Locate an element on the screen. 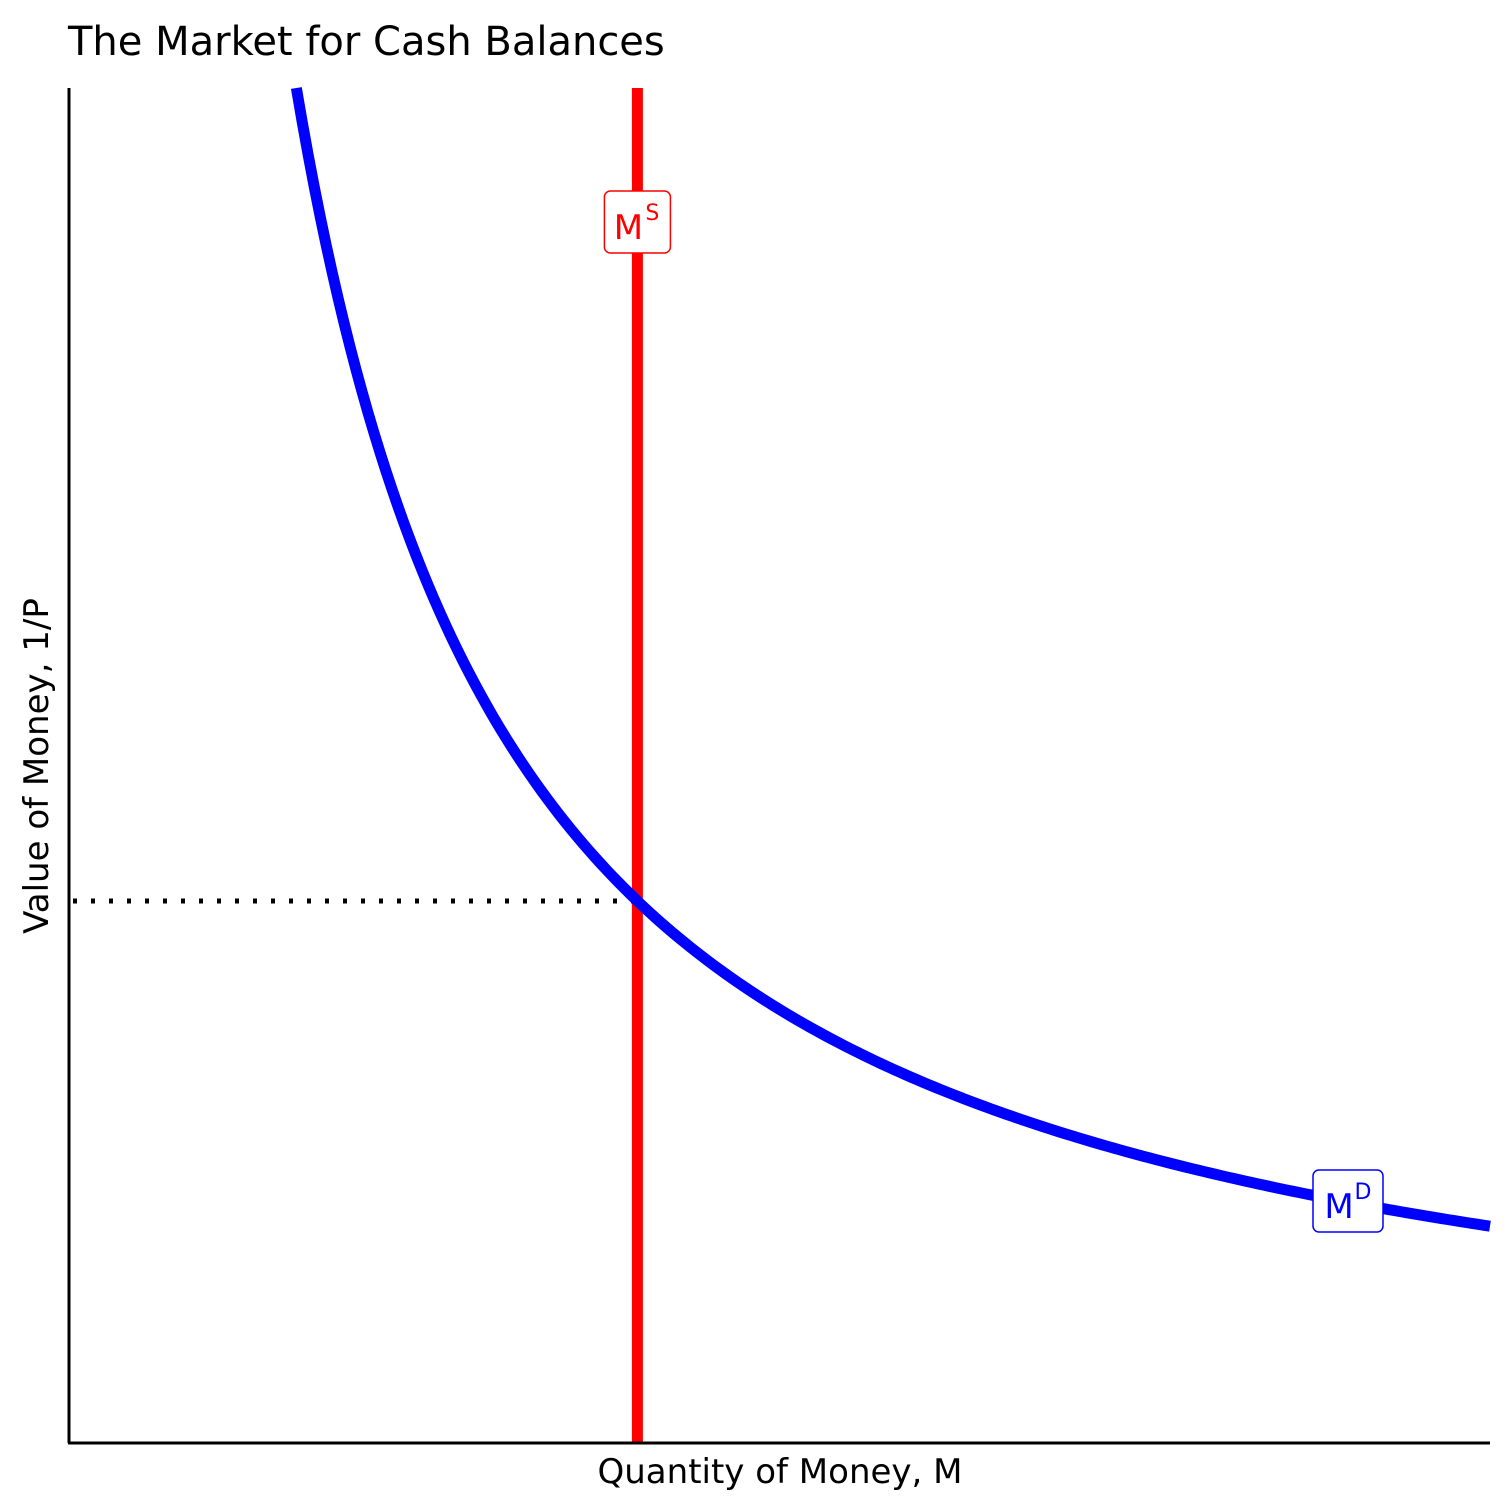 The width and height of the screenshot is (1512, 1512). money-supply-label-superscript: S is located at coordinates (652, 213).